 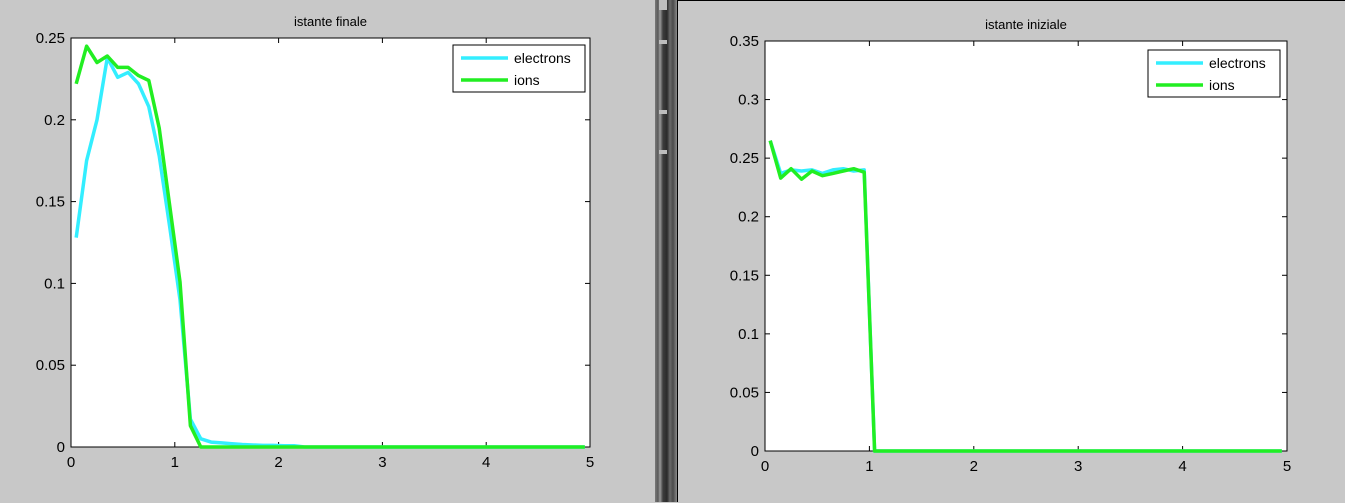 I want to click on y-tick-label: 0.35, so click(x=744, y=41).